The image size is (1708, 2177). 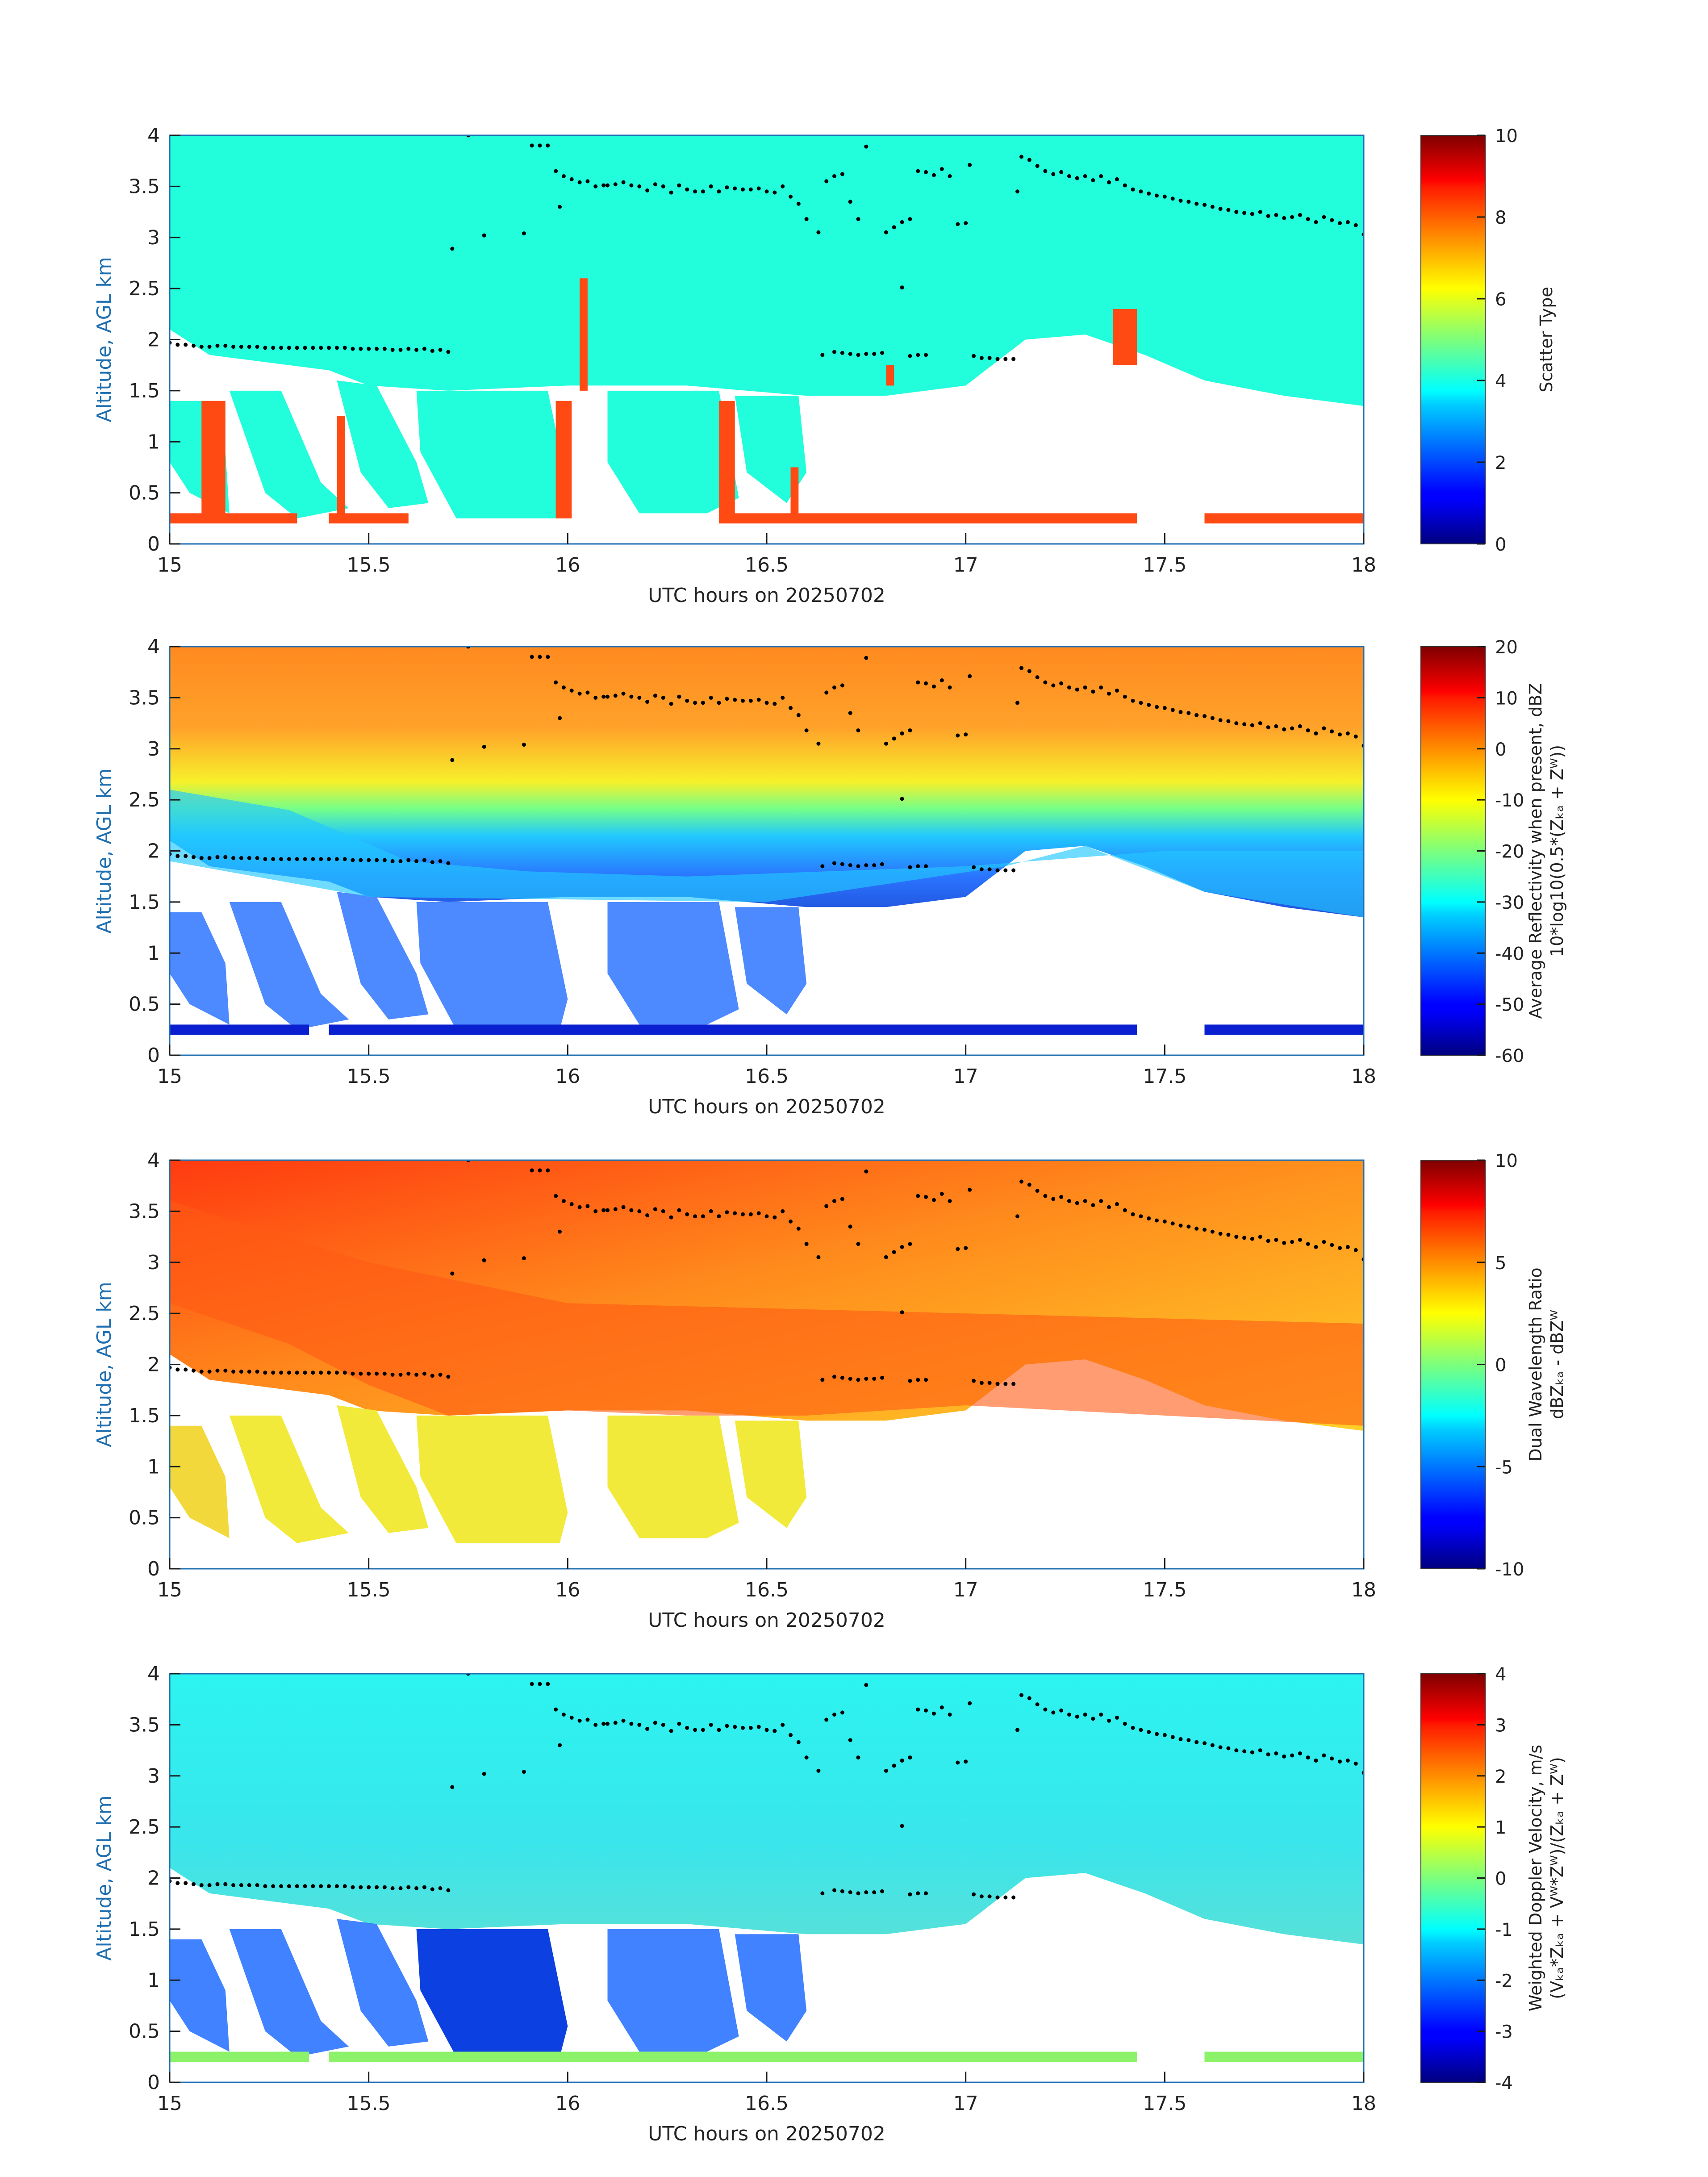 I want to click on cloud-region, so click(x=767, y=1809).